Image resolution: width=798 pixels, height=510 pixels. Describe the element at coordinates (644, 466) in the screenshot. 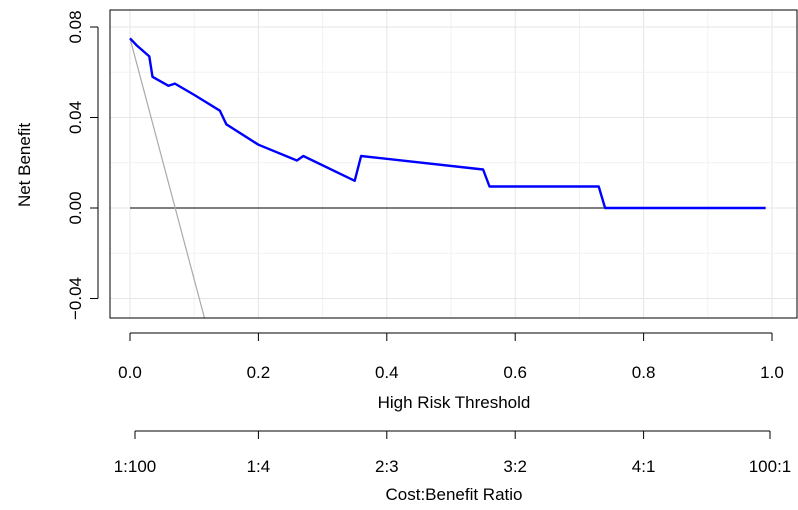

I see `cost-benefit-tick-label: 4:1` at that location.